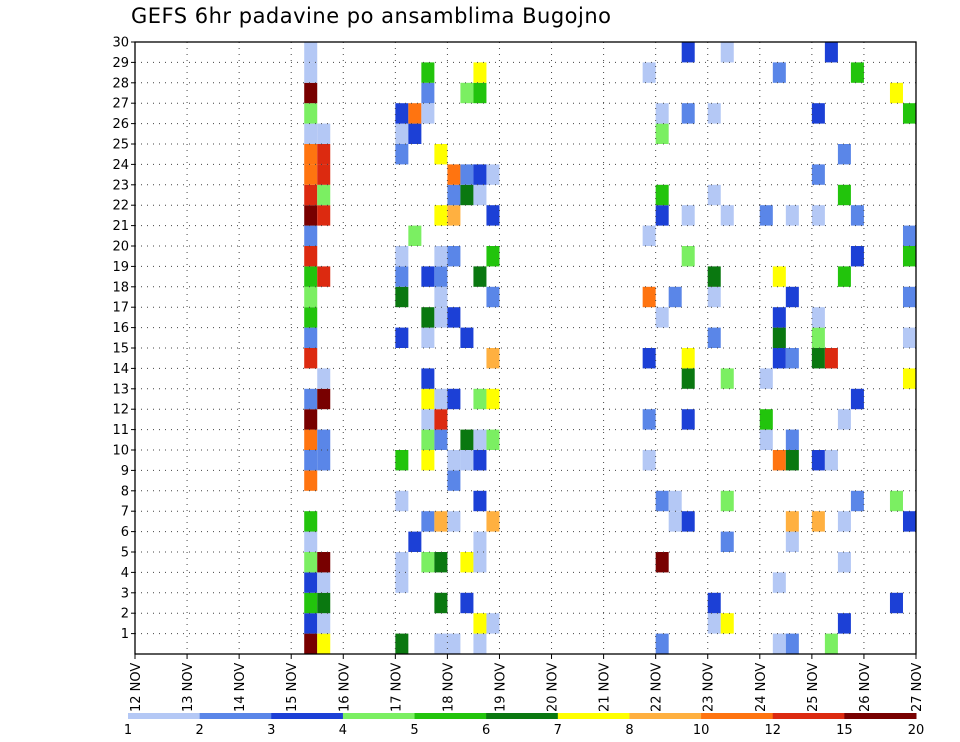 The image size is (960, 742). What do you see at coordinates (701, 730) in the screenshot?
I see `colorbar-label: 10` at bounding box center [701, 730].